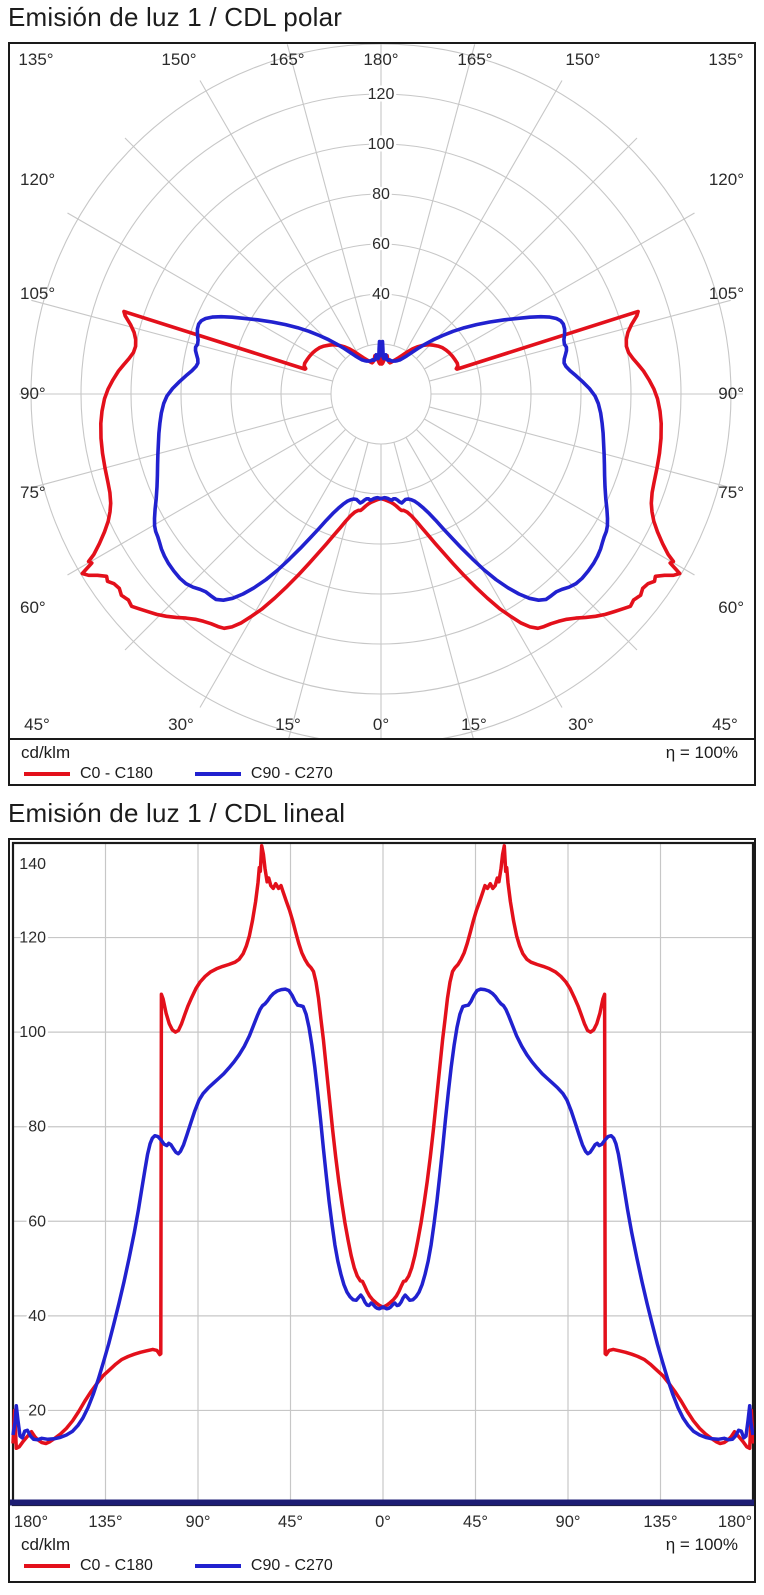 The width and height of the screenshot is (764, 1595). What do you see at coordinates (382, 1553) in the screenshot?
I see `linear-legend: cd/klm η = 100% C0 - C180 C90 - C270` at bounding box center [382, 1553].